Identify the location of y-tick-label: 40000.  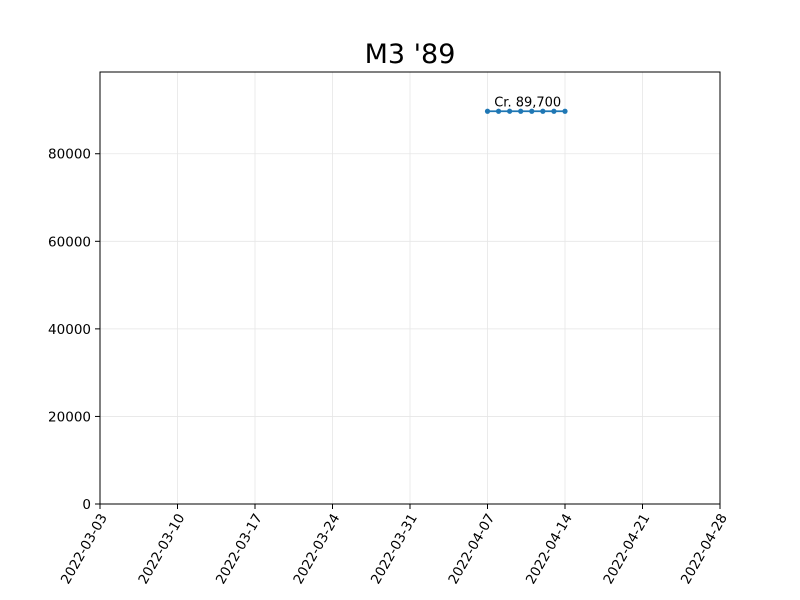
(69, 330).